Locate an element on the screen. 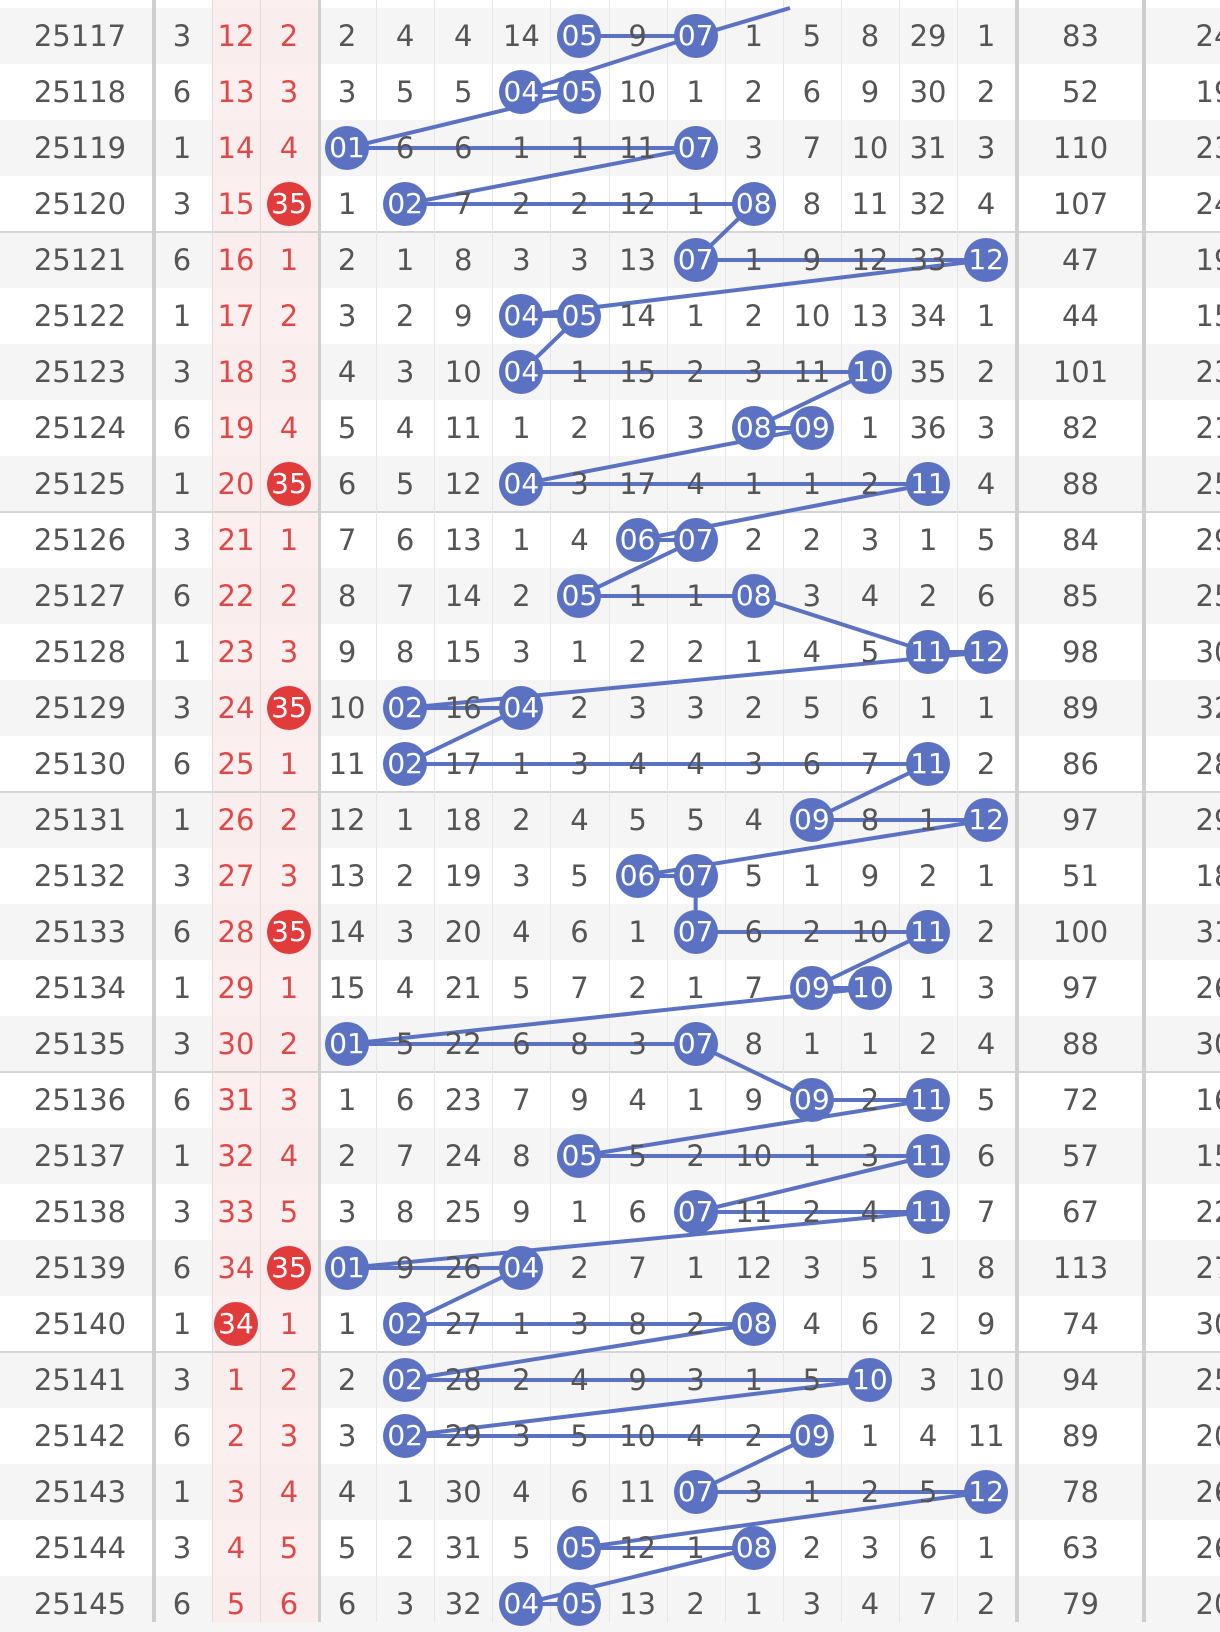  tail-value: 29 is located at coordinates (1207, 540).